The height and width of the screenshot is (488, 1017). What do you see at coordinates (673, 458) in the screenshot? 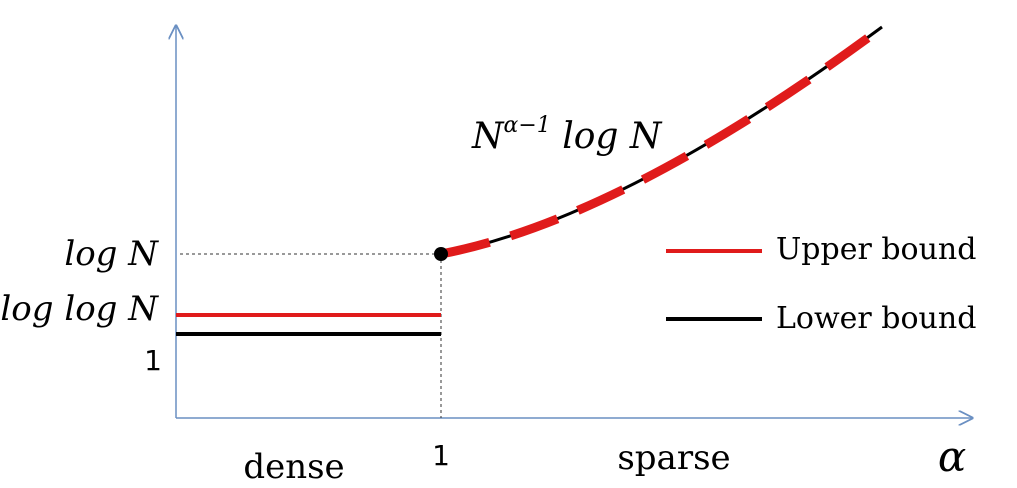
I see `region-sparse-label: sparse` at bounding box center [673, 458].